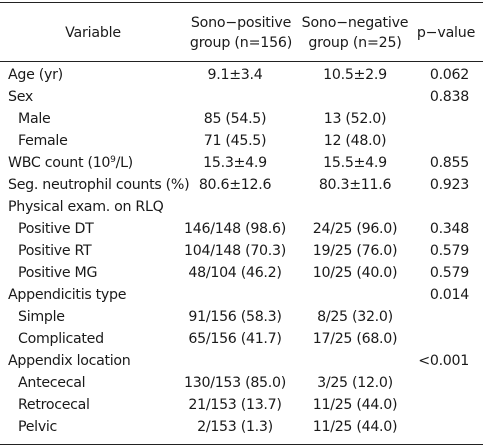 The height and width of the screenshot is (447, 483). I want to click on row-sono-positive: 2/153 (1.3), so click(235, 427).